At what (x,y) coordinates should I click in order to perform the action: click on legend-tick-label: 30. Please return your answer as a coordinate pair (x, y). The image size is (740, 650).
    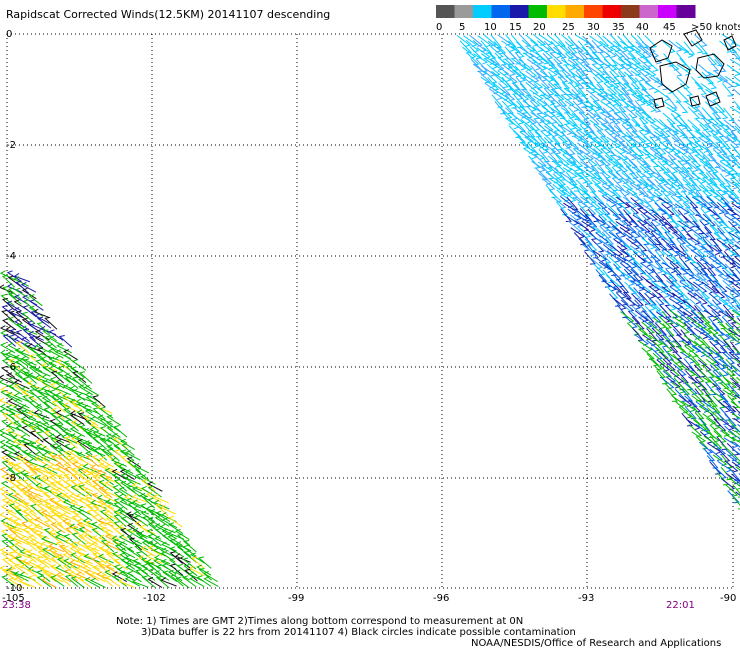
    Looking at the image, I should click on (593, 27).